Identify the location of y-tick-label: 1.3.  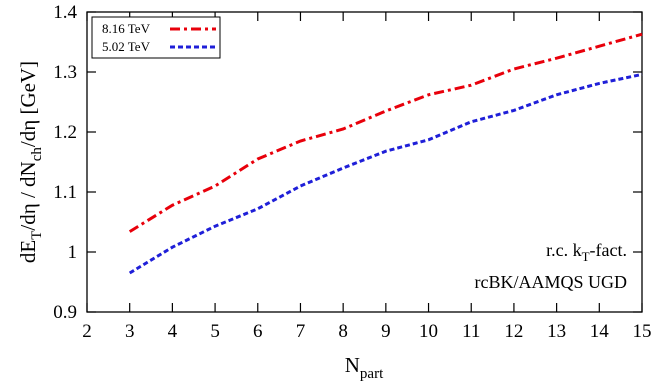
(65, 72).